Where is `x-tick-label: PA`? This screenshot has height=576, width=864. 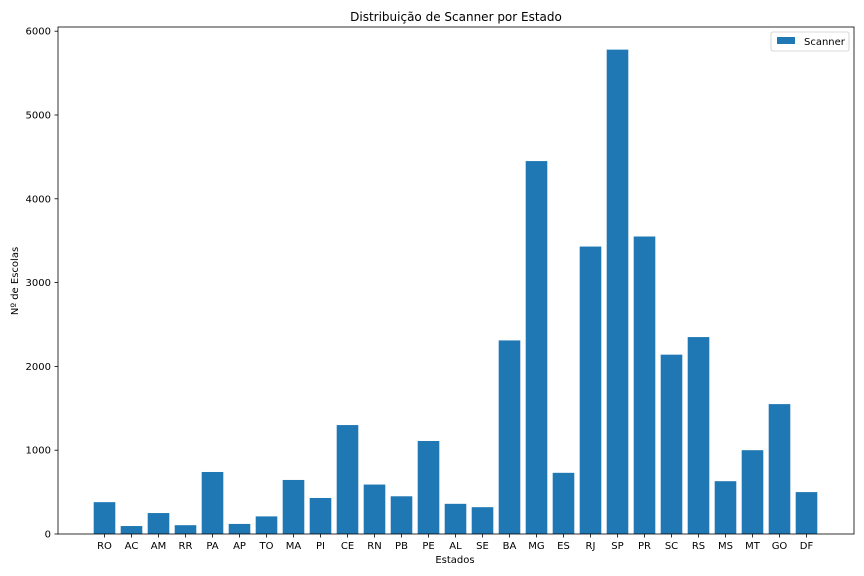 x-tick-label: PA is located at coordinates (212, 546).